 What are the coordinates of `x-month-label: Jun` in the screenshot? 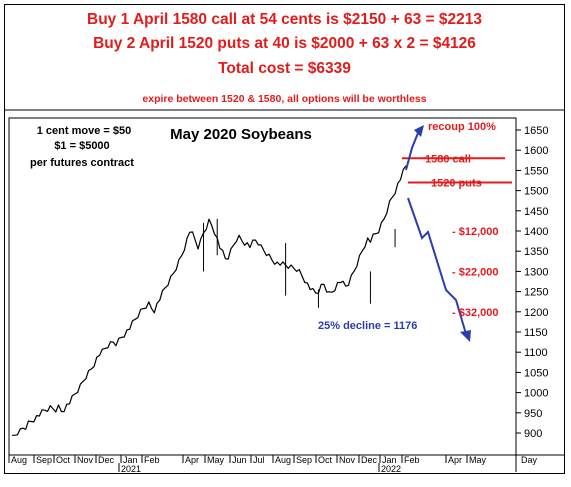 It's located at (239, 460).